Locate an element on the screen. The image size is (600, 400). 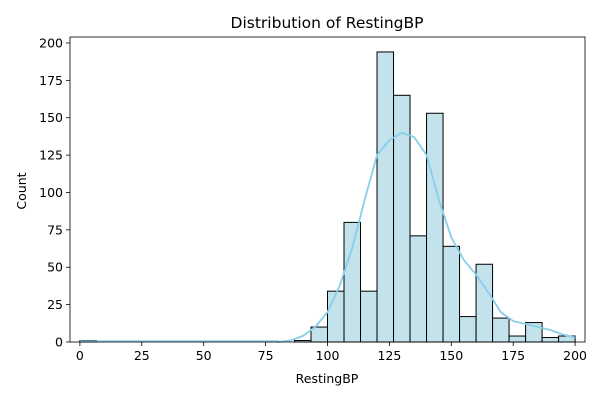
x-tick-label: 75 is located at coordinates (266, 355).